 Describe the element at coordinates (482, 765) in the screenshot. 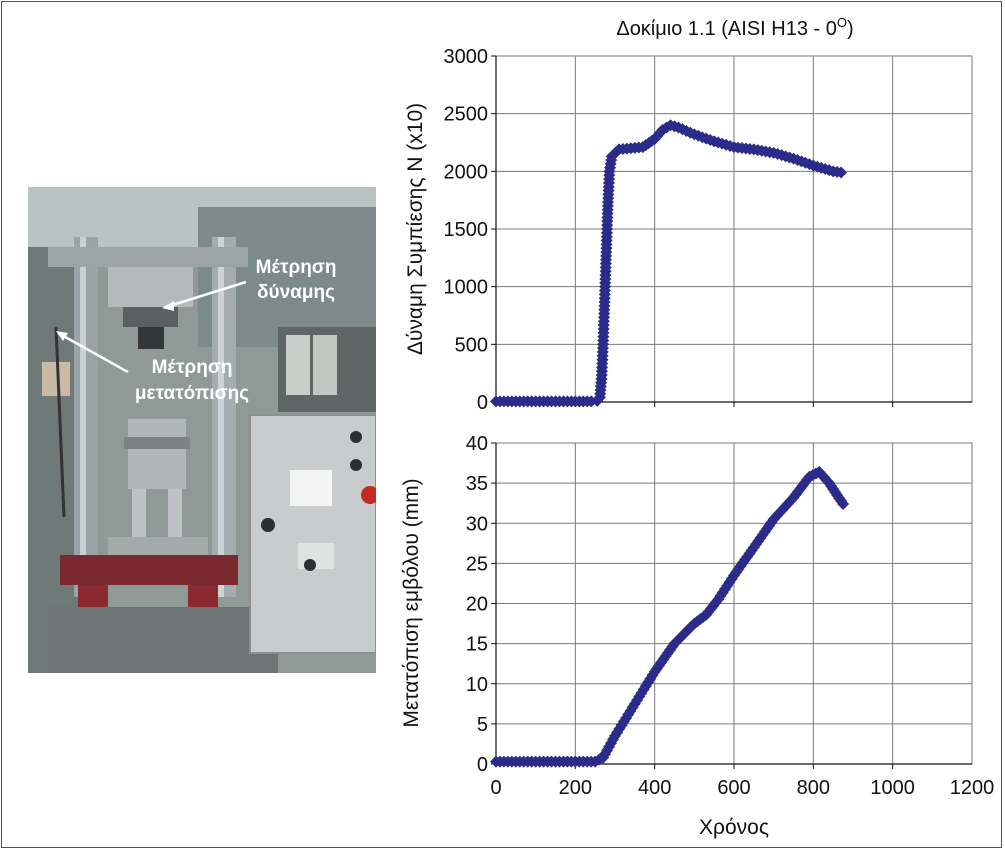

I see `displacement-y-tick-label: 0` at that location.